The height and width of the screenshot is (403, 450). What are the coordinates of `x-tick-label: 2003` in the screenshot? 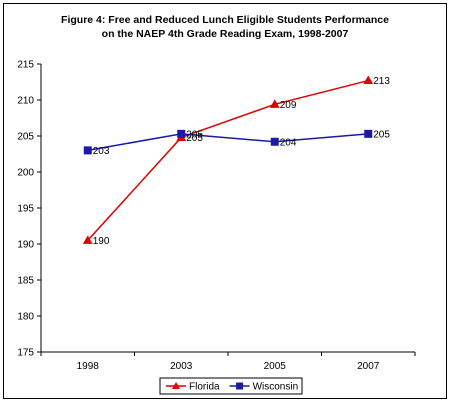 It's located at (181, 366).